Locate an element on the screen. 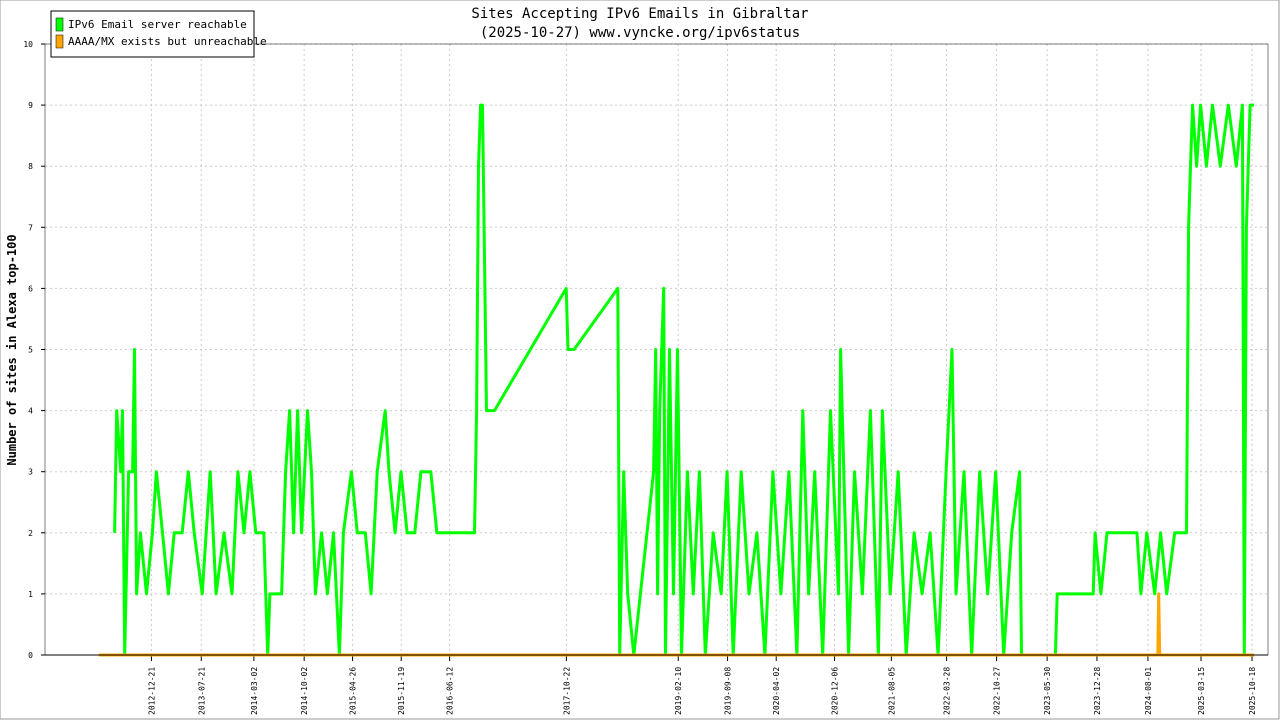 Image resolution: width=1280 pixels, height=720 pixels. x-tick-label: 2023-05-30 is located at coordinates (1047, 691).